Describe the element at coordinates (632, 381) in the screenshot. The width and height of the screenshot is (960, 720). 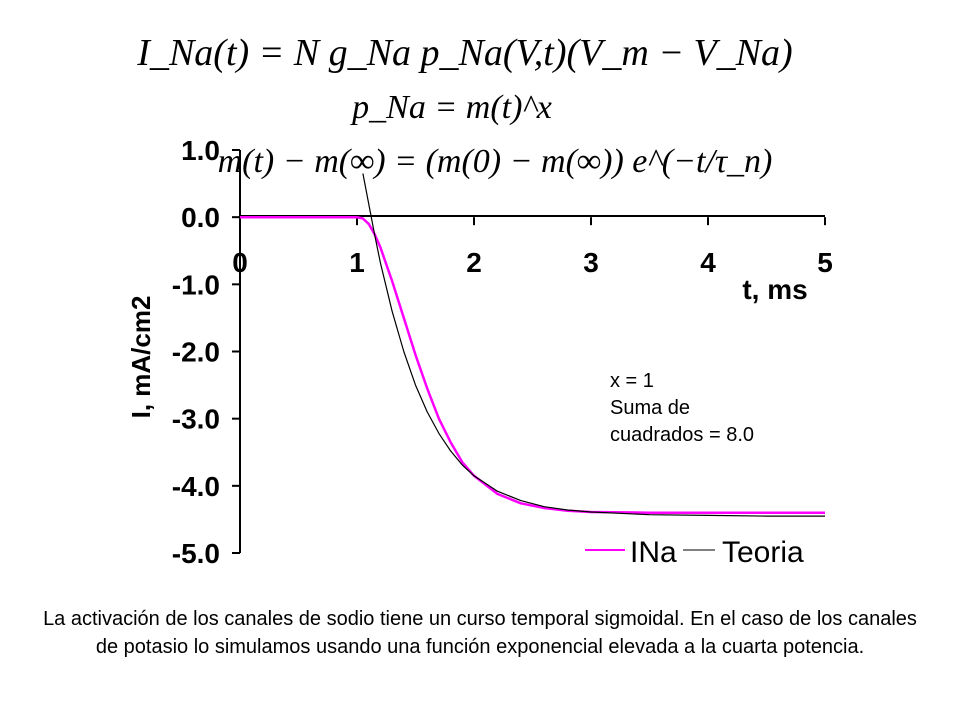
I see `annotation-line-1: x = 1` at that location.